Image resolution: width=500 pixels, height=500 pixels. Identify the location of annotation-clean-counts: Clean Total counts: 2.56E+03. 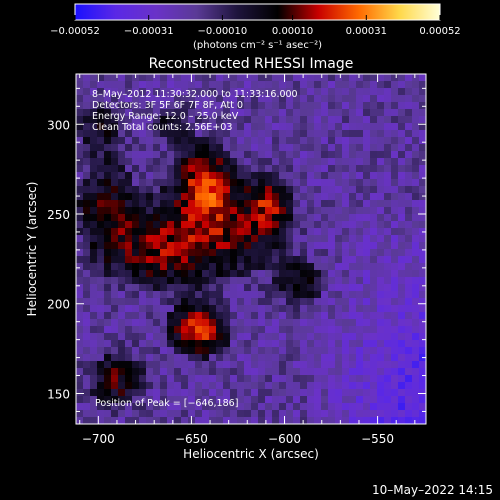
(162, 127).